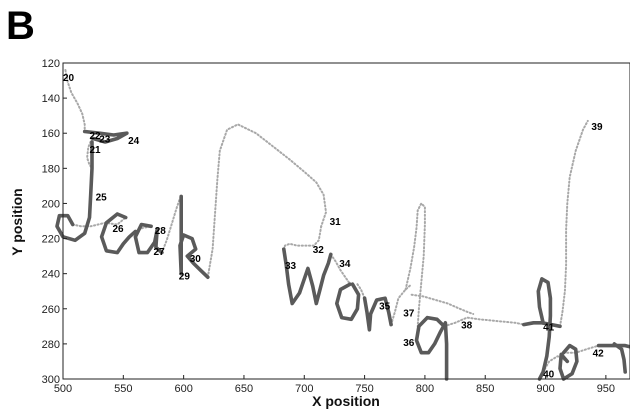 Image resolution: width=630 pixels, height=410 pixels. Describe the element at coordinates (549, 327) in the screenshot. I see `point-label-41: 41` at that location.